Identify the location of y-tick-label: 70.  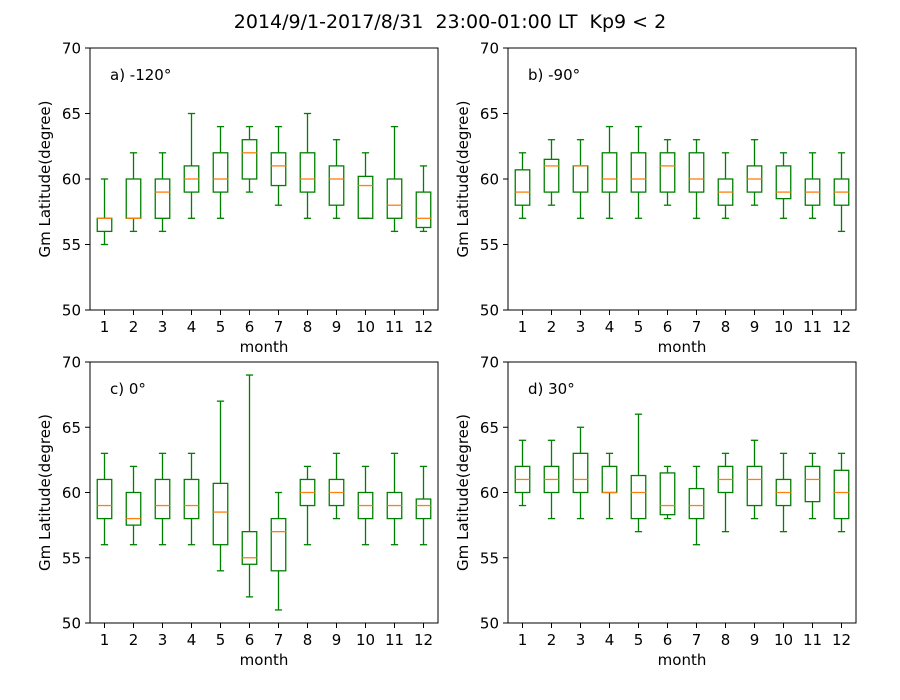
(489, 363).